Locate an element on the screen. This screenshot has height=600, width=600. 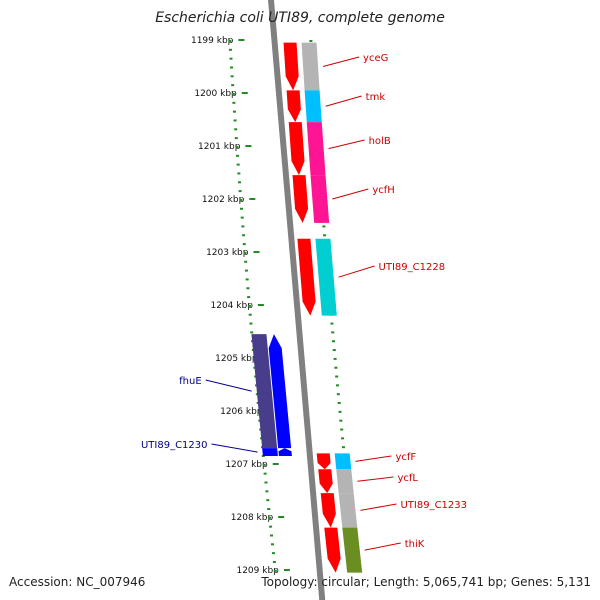
tick-label: 1205 kbp is located at coordinates (236, 359).